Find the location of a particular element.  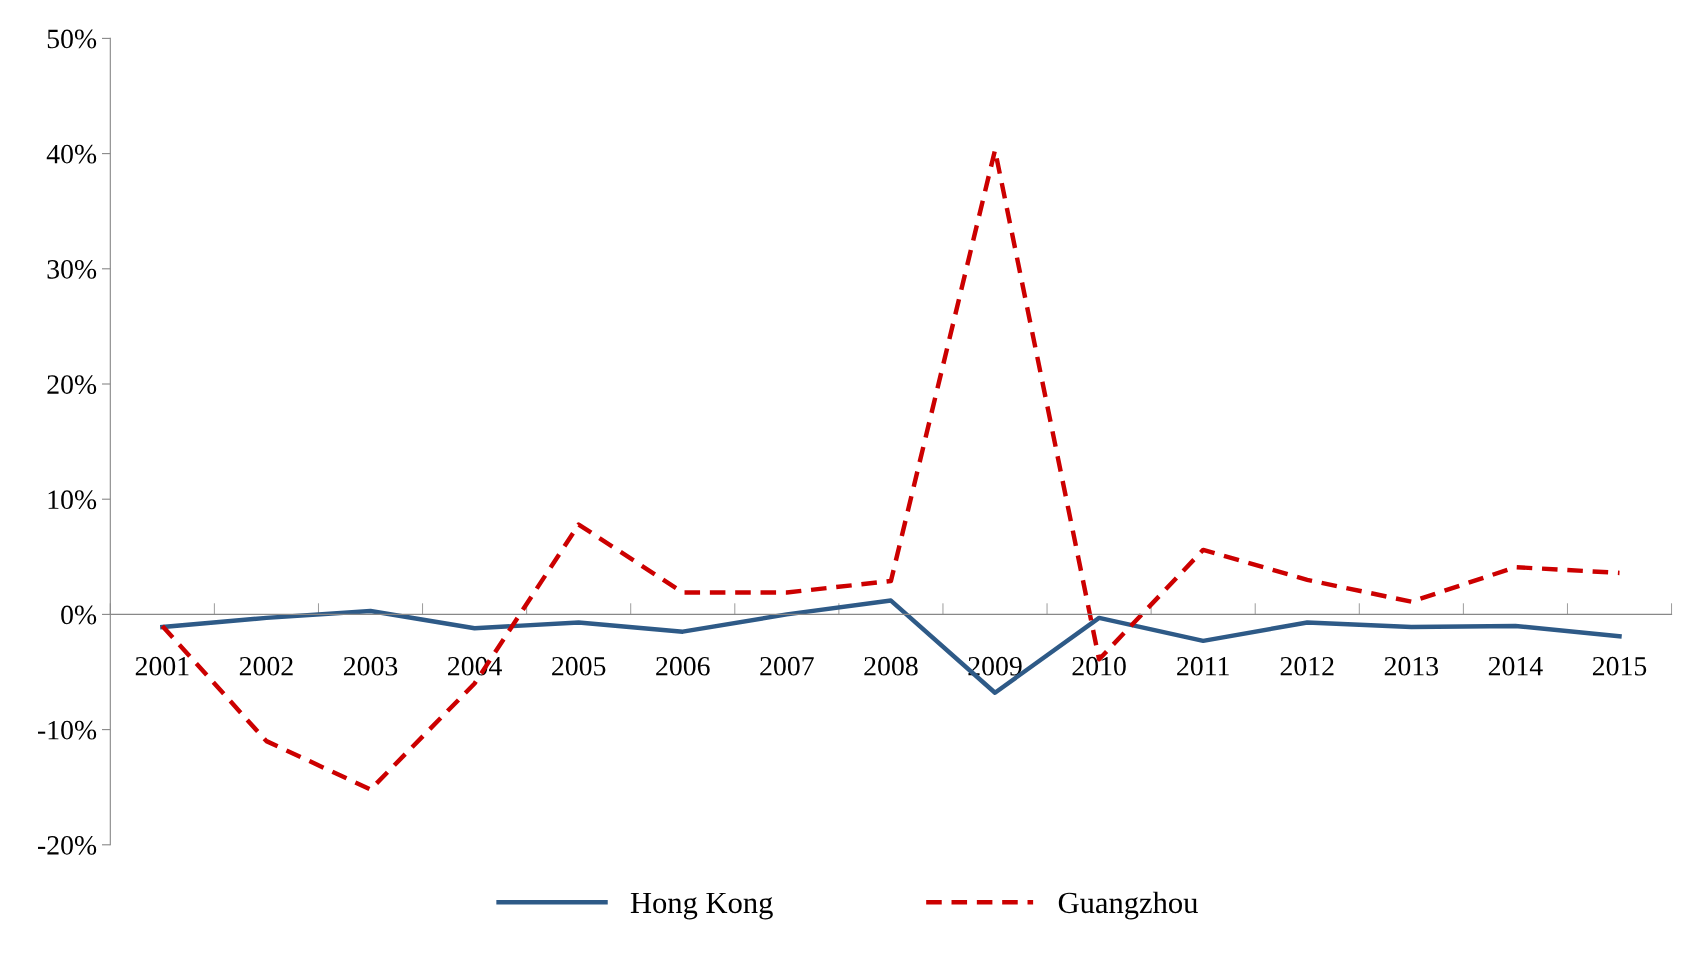

x-tick-label: 2003 is located at coordinates (370, 666).